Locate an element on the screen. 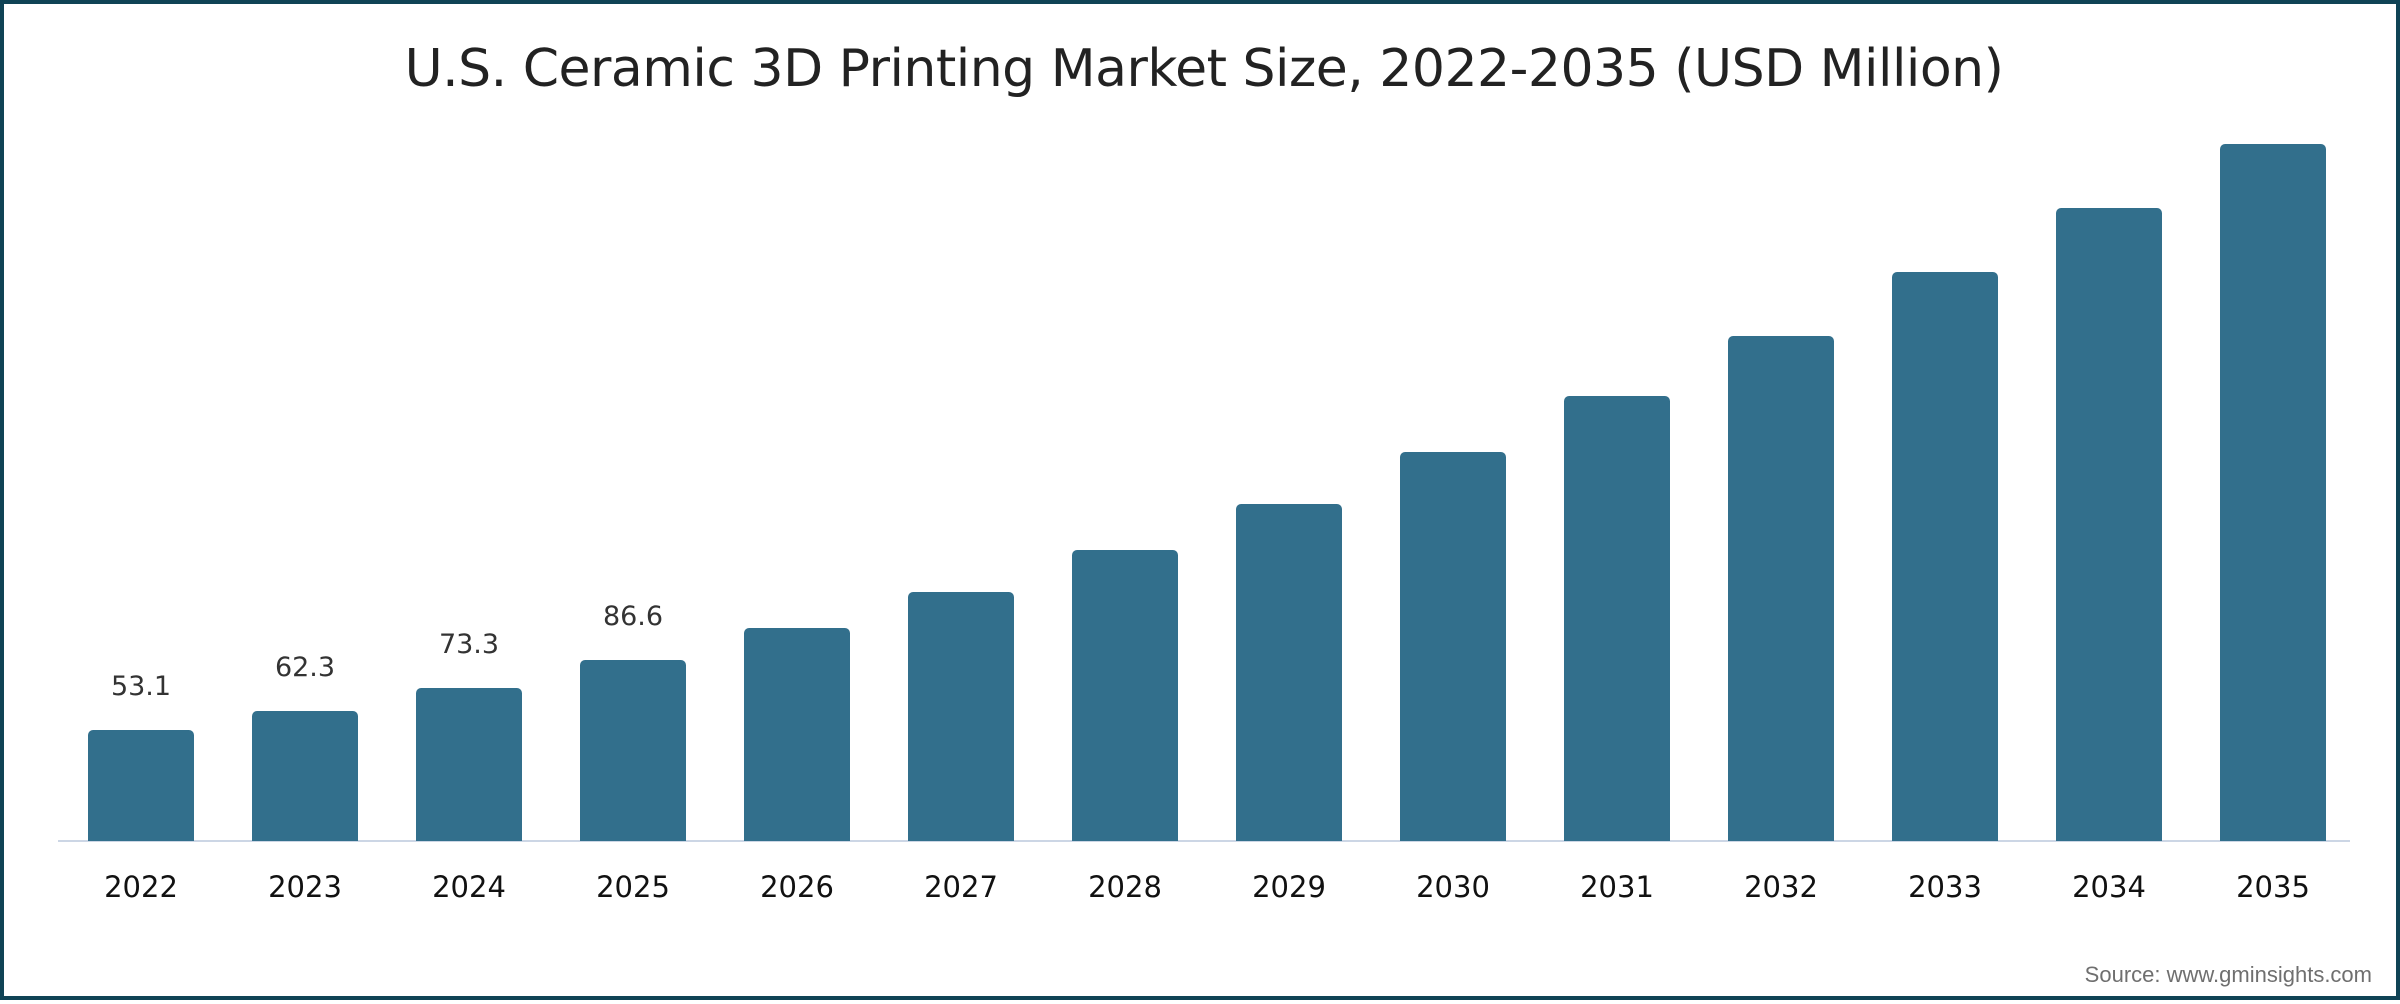 The image size is (2400, 1004). bar-2029 is located at coordinates (1289, 672).